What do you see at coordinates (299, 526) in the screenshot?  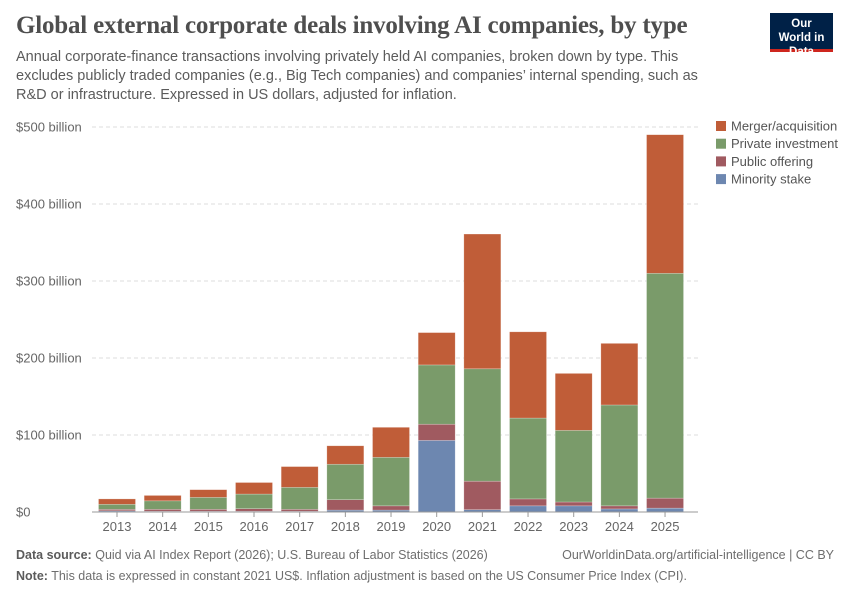 I see `x-tick-label: 2017` at bounding box center [299, 526].